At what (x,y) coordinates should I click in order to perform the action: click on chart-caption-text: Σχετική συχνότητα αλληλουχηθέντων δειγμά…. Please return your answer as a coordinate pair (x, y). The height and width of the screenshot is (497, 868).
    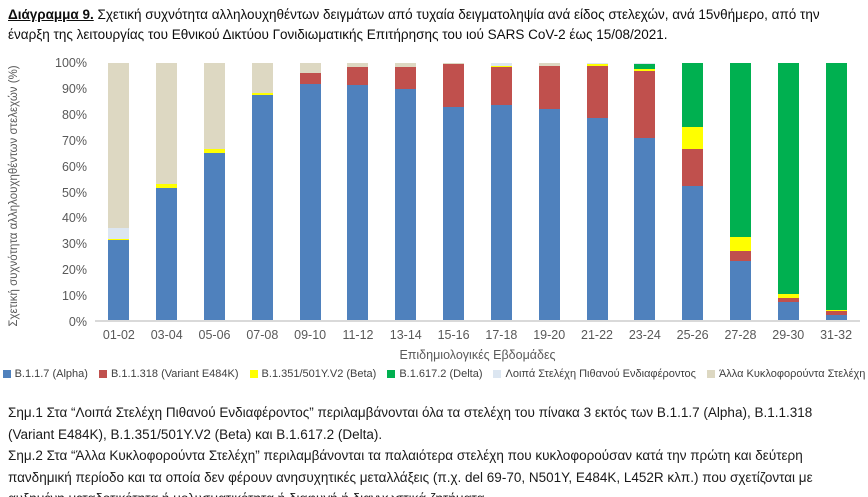
    Looking at the image, I should click on (414, 24).